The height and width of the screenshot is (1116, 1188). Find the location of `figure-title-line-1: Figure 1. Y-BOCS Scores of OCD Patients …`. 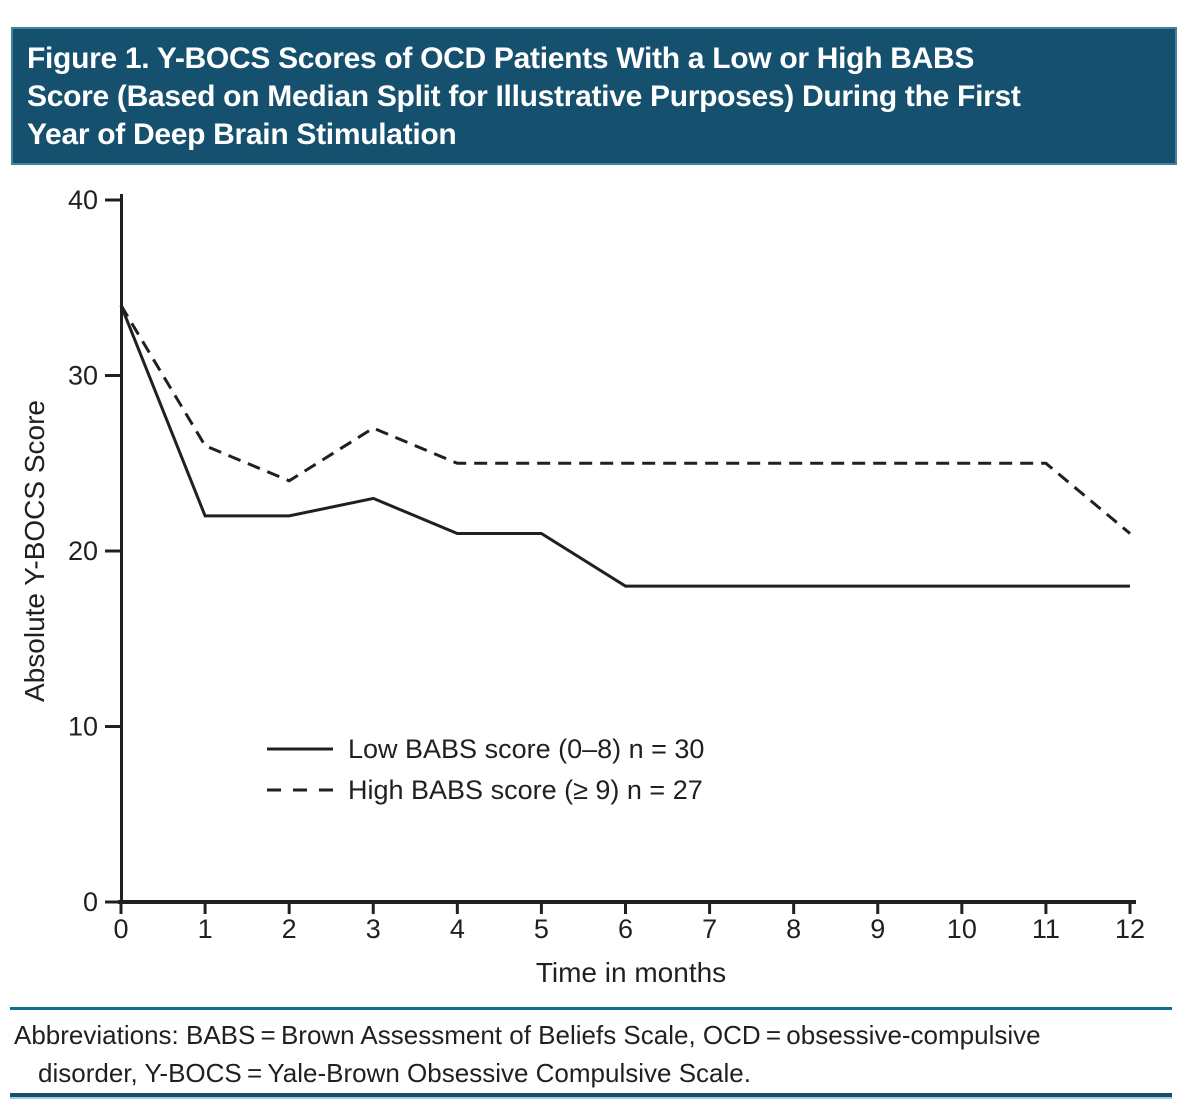

figure-title-line-1: Figure 1. Y-BOCS Scores of OCD Patients … is located at coordinates (501, 58).